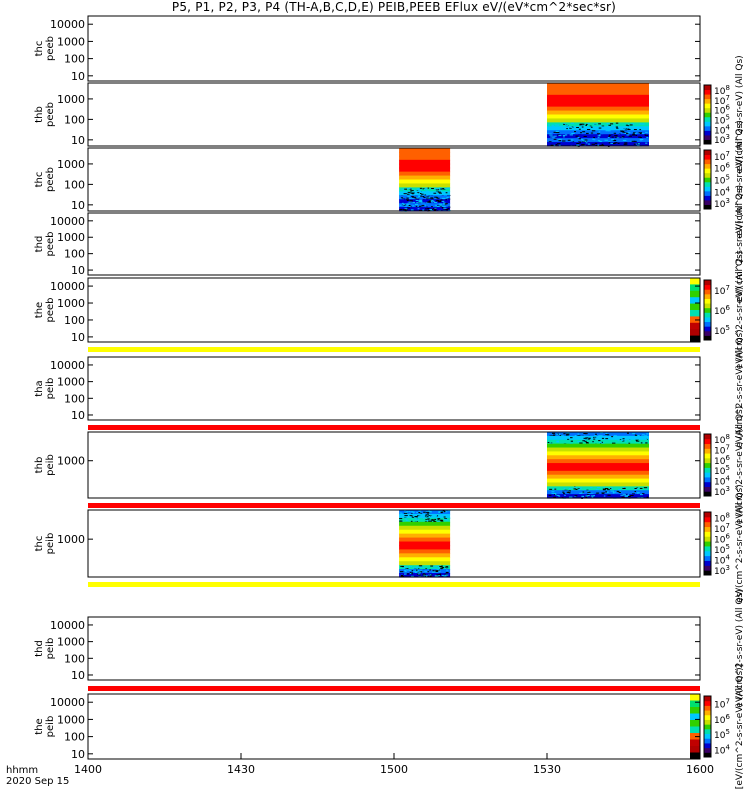  Describe the element at coordinates (88, 769) in the screenshot. I see `x-tick-label: 1400` at that location.